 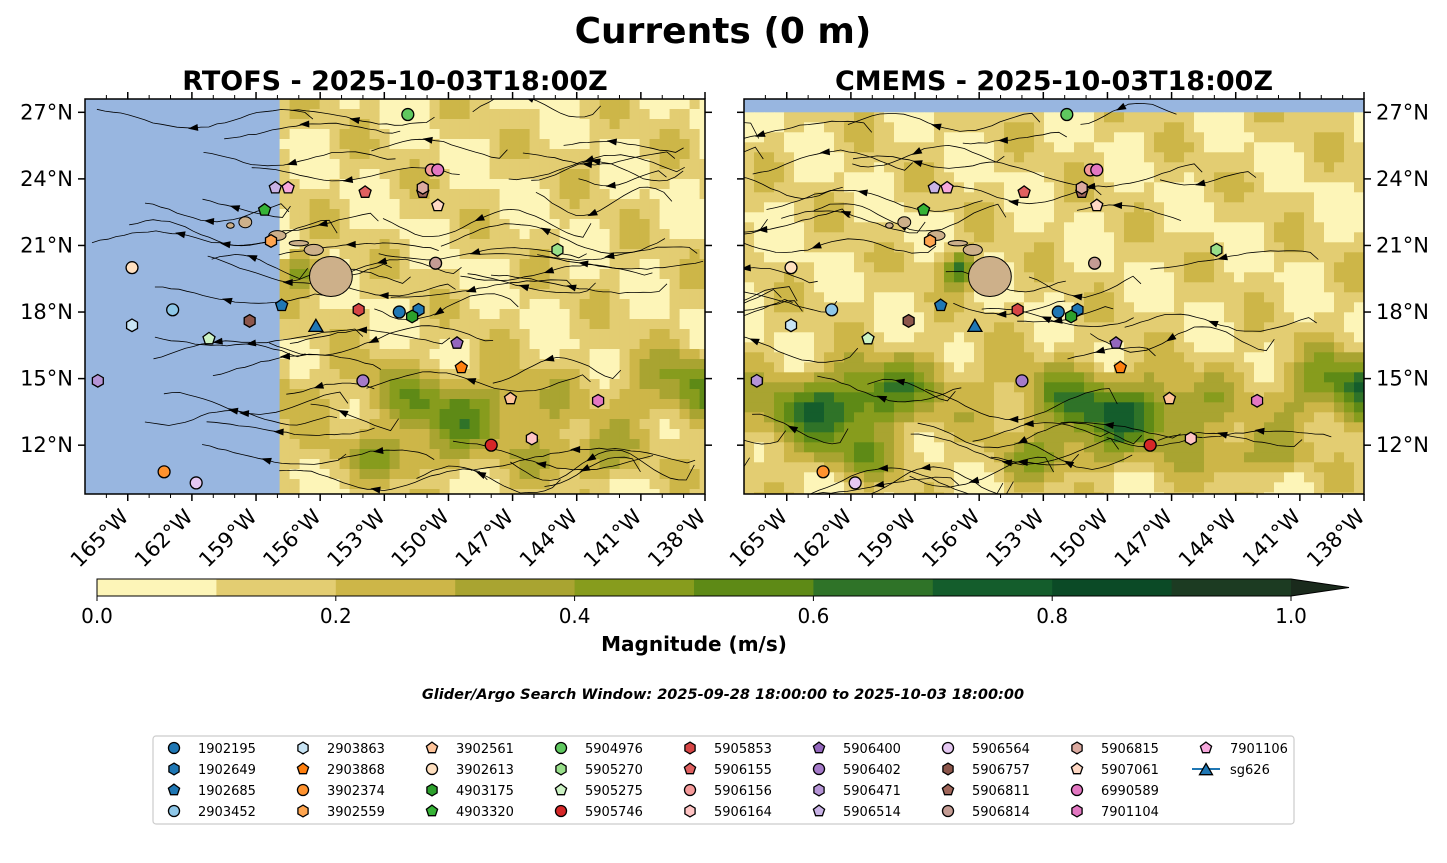 I want to click on lat-tick-label: 27°N, so click(x=46, y=112).